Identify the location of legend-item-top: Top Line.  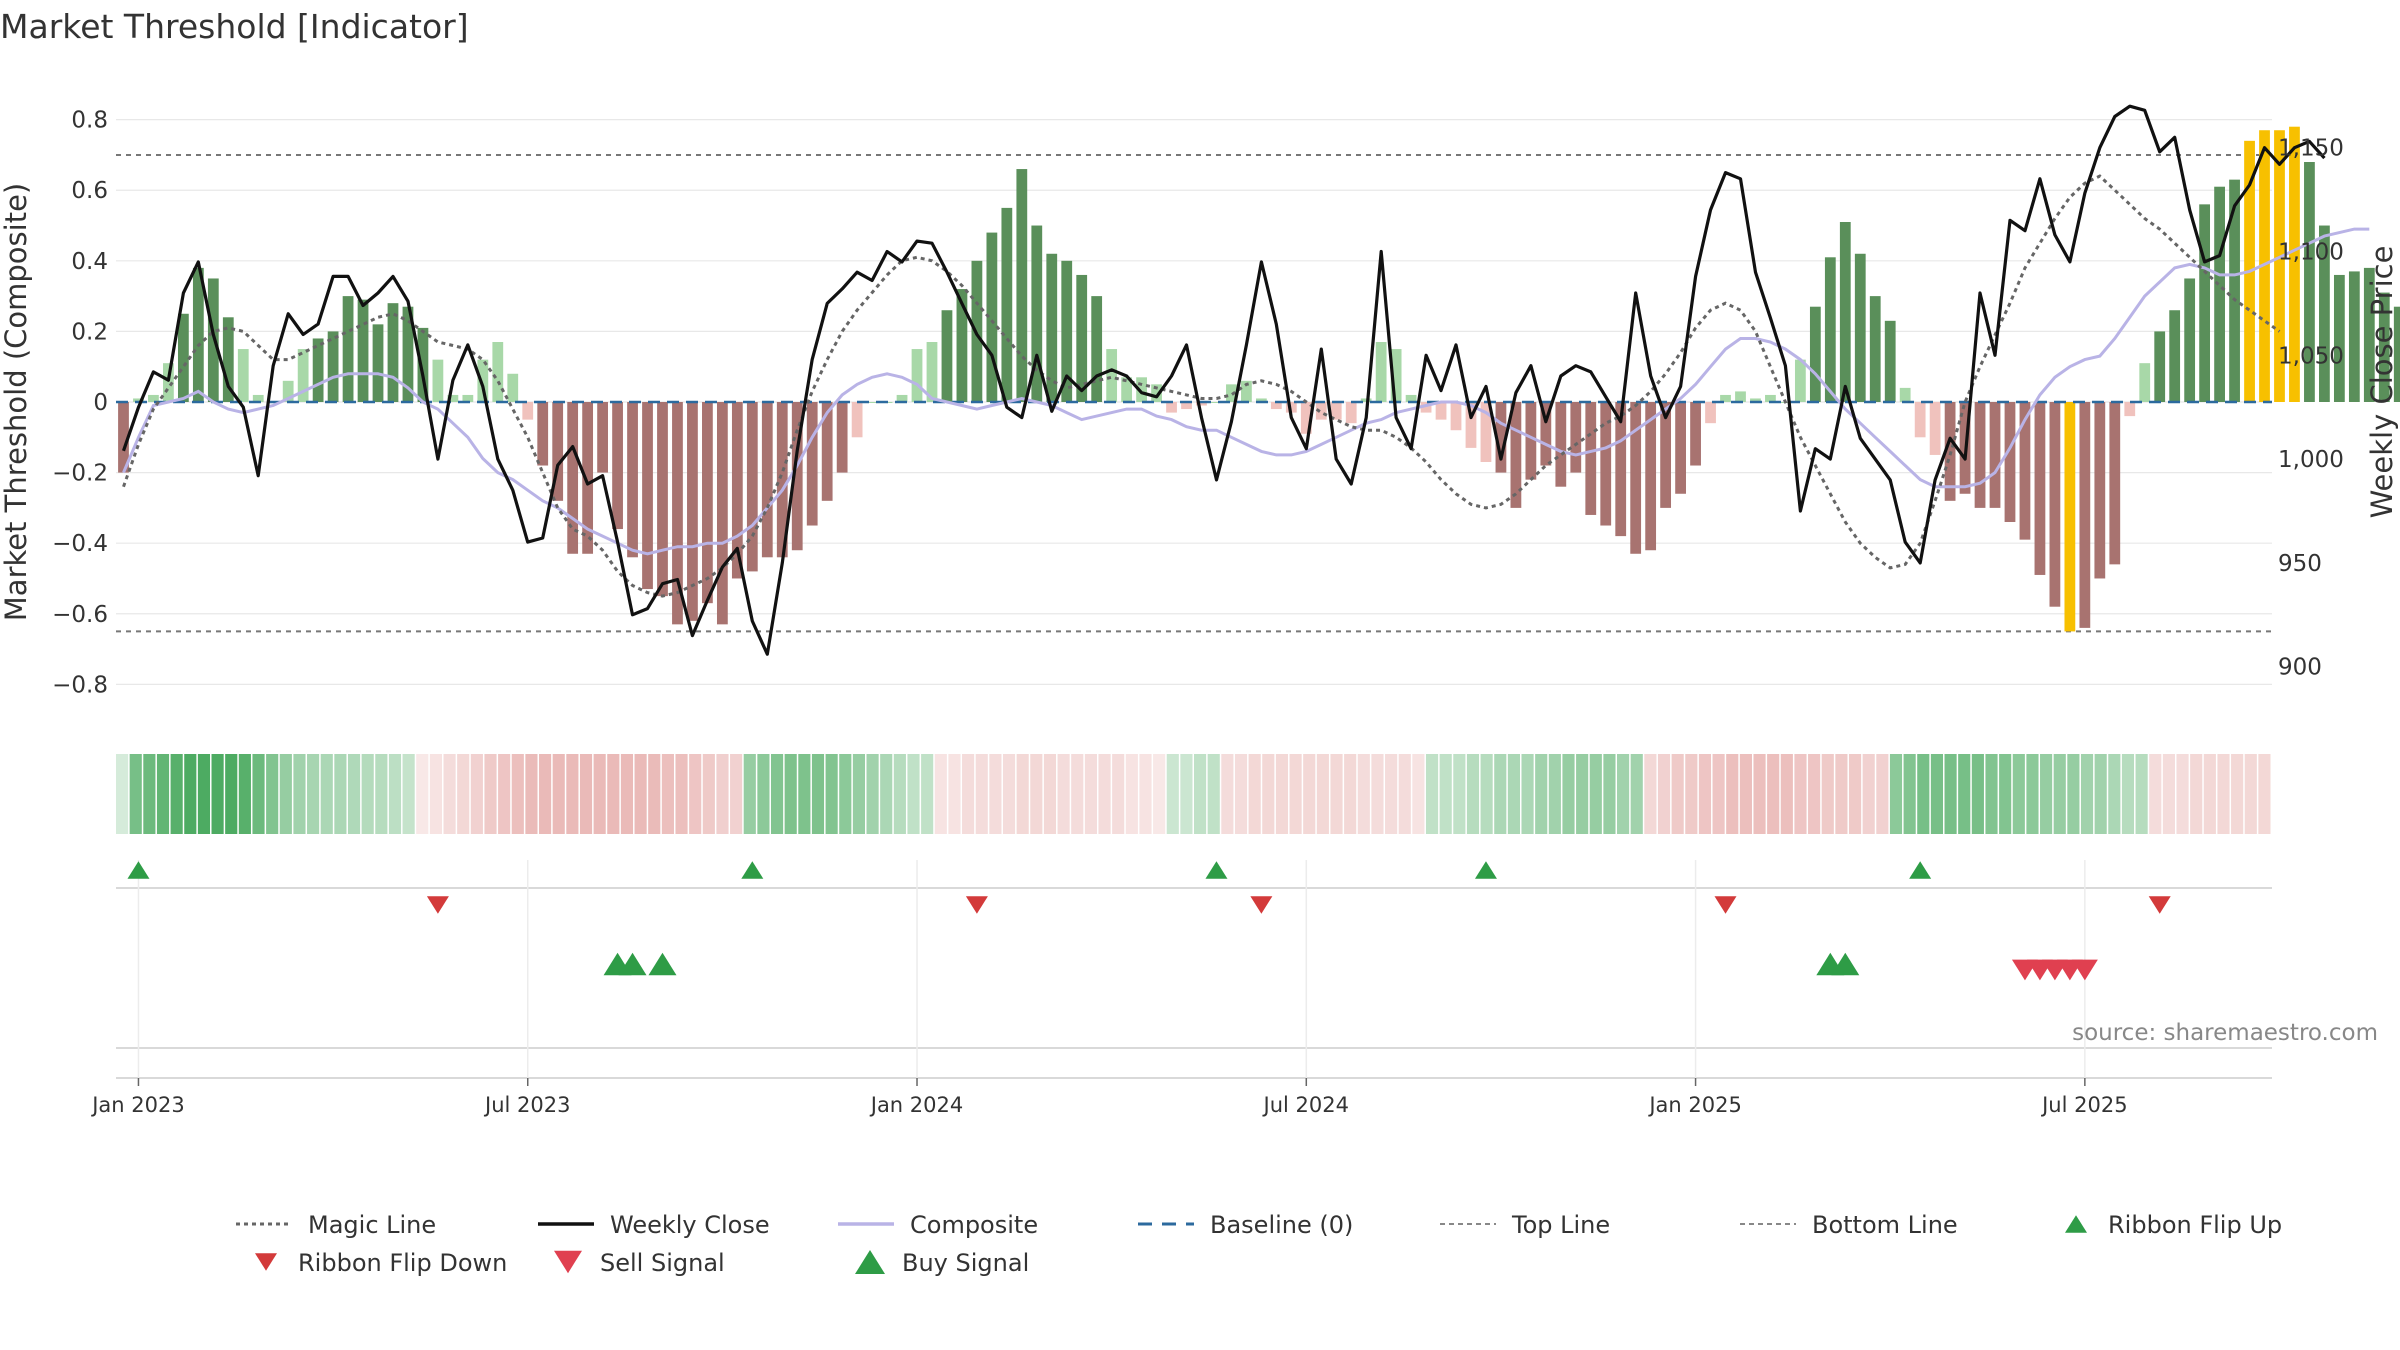
(1525, 1225).